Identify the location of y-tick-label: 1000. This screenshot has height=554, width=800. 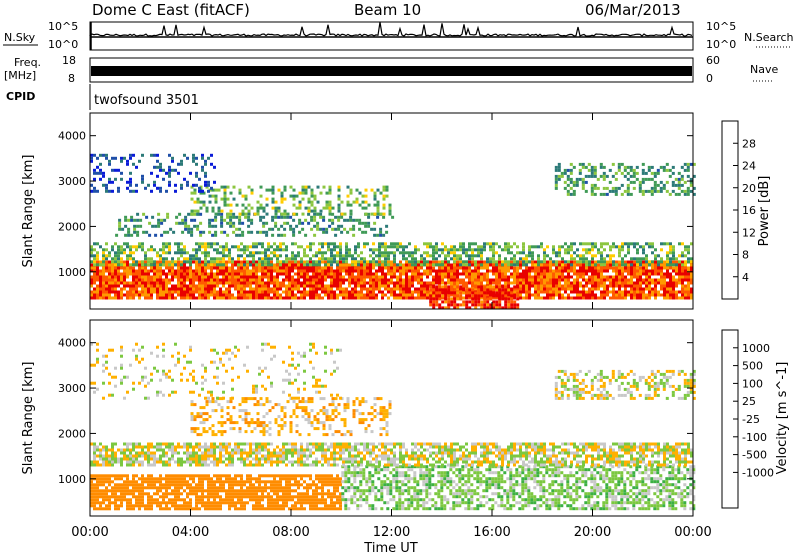
(72, 272).